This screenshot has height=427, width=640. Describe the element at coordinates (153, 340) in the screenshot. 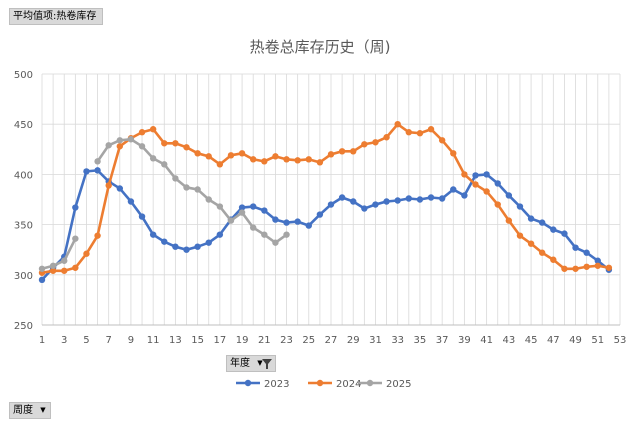

I see `x-tick-label: 11` at that location.